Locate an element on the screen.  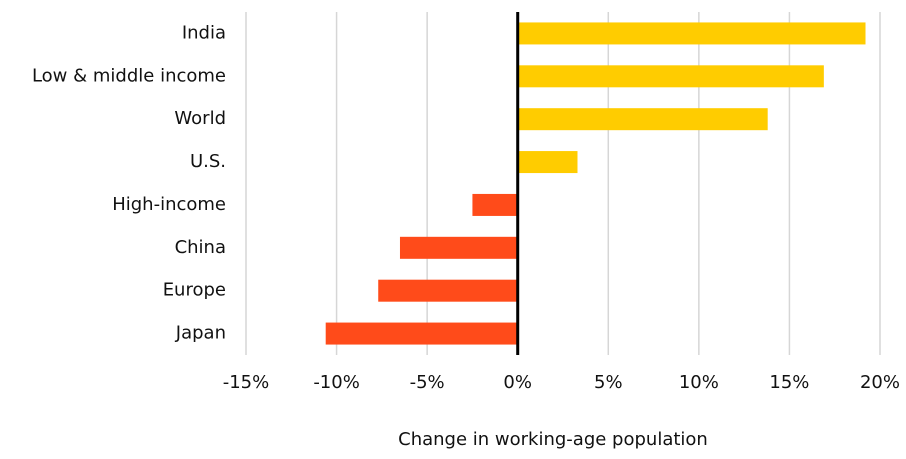
y-tick-label: High-income is located at coordinates (169, 204).